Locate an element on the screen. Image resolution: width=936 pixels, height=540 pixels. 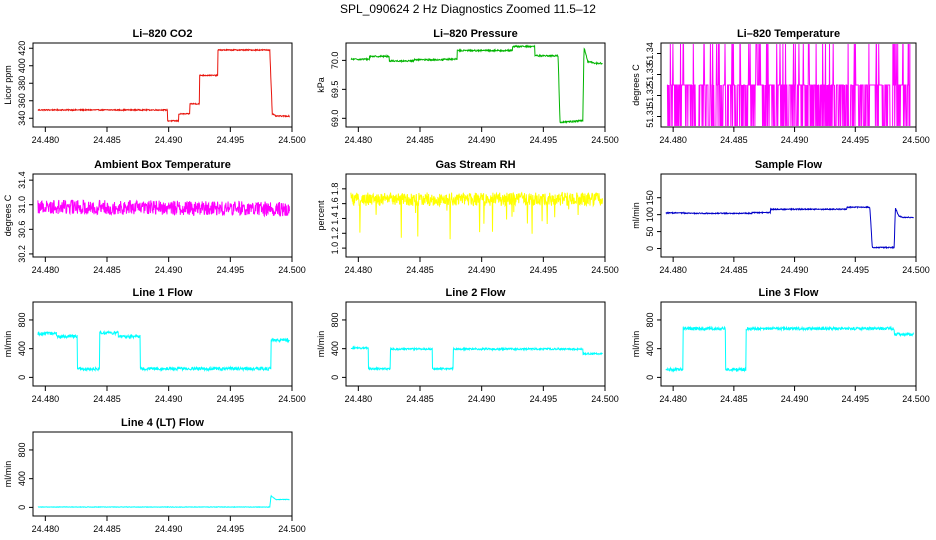
y-tick-label: 50 is located at coordinates (650, 232).